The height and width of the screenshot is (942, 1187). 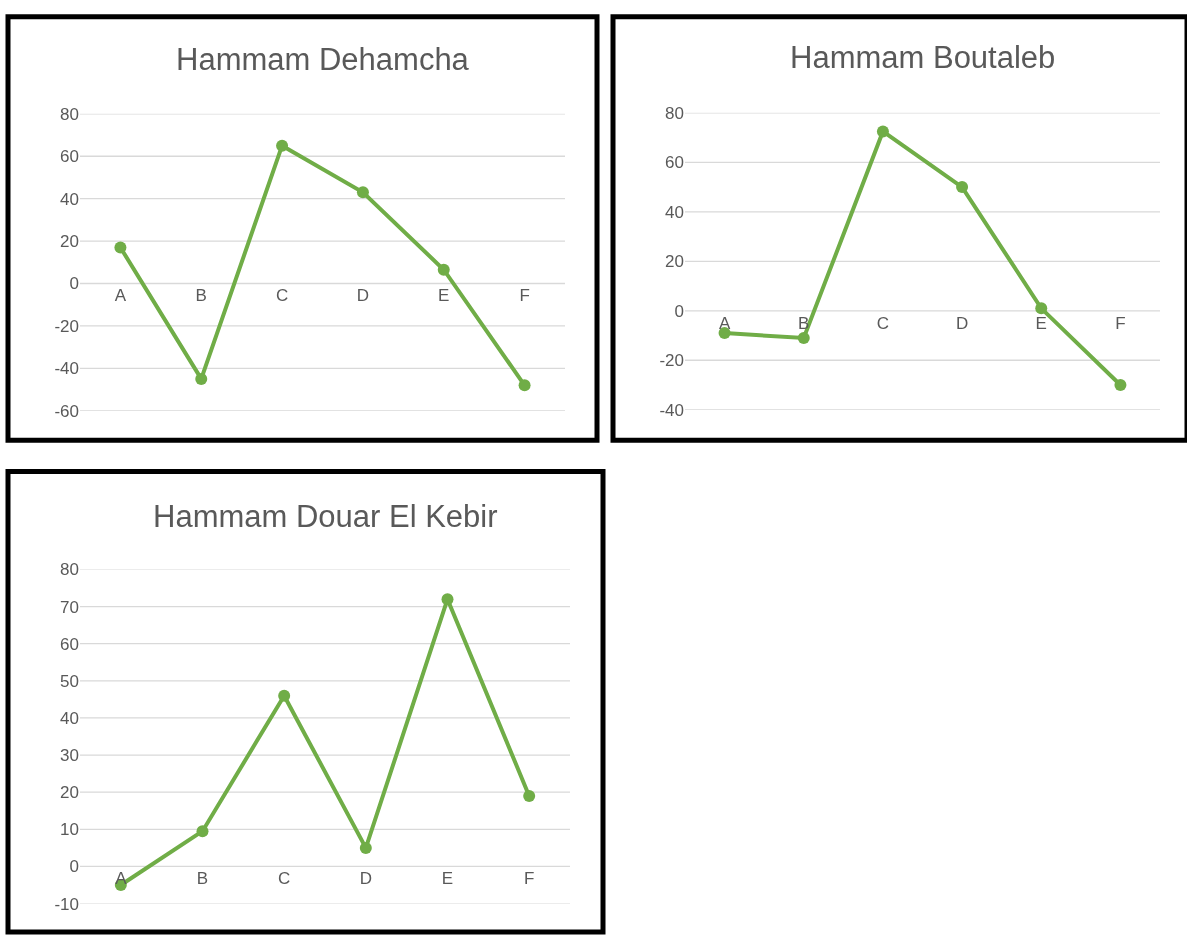 I want to click on y-tick-label: 10, so click(x=69, y=830).